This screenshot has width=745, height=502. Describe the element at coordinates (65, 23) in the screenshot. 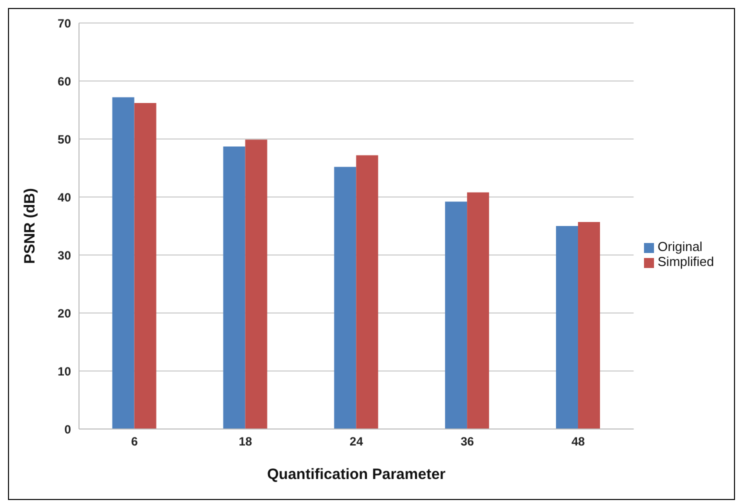

I see `y-tick-label: 70` at that location.